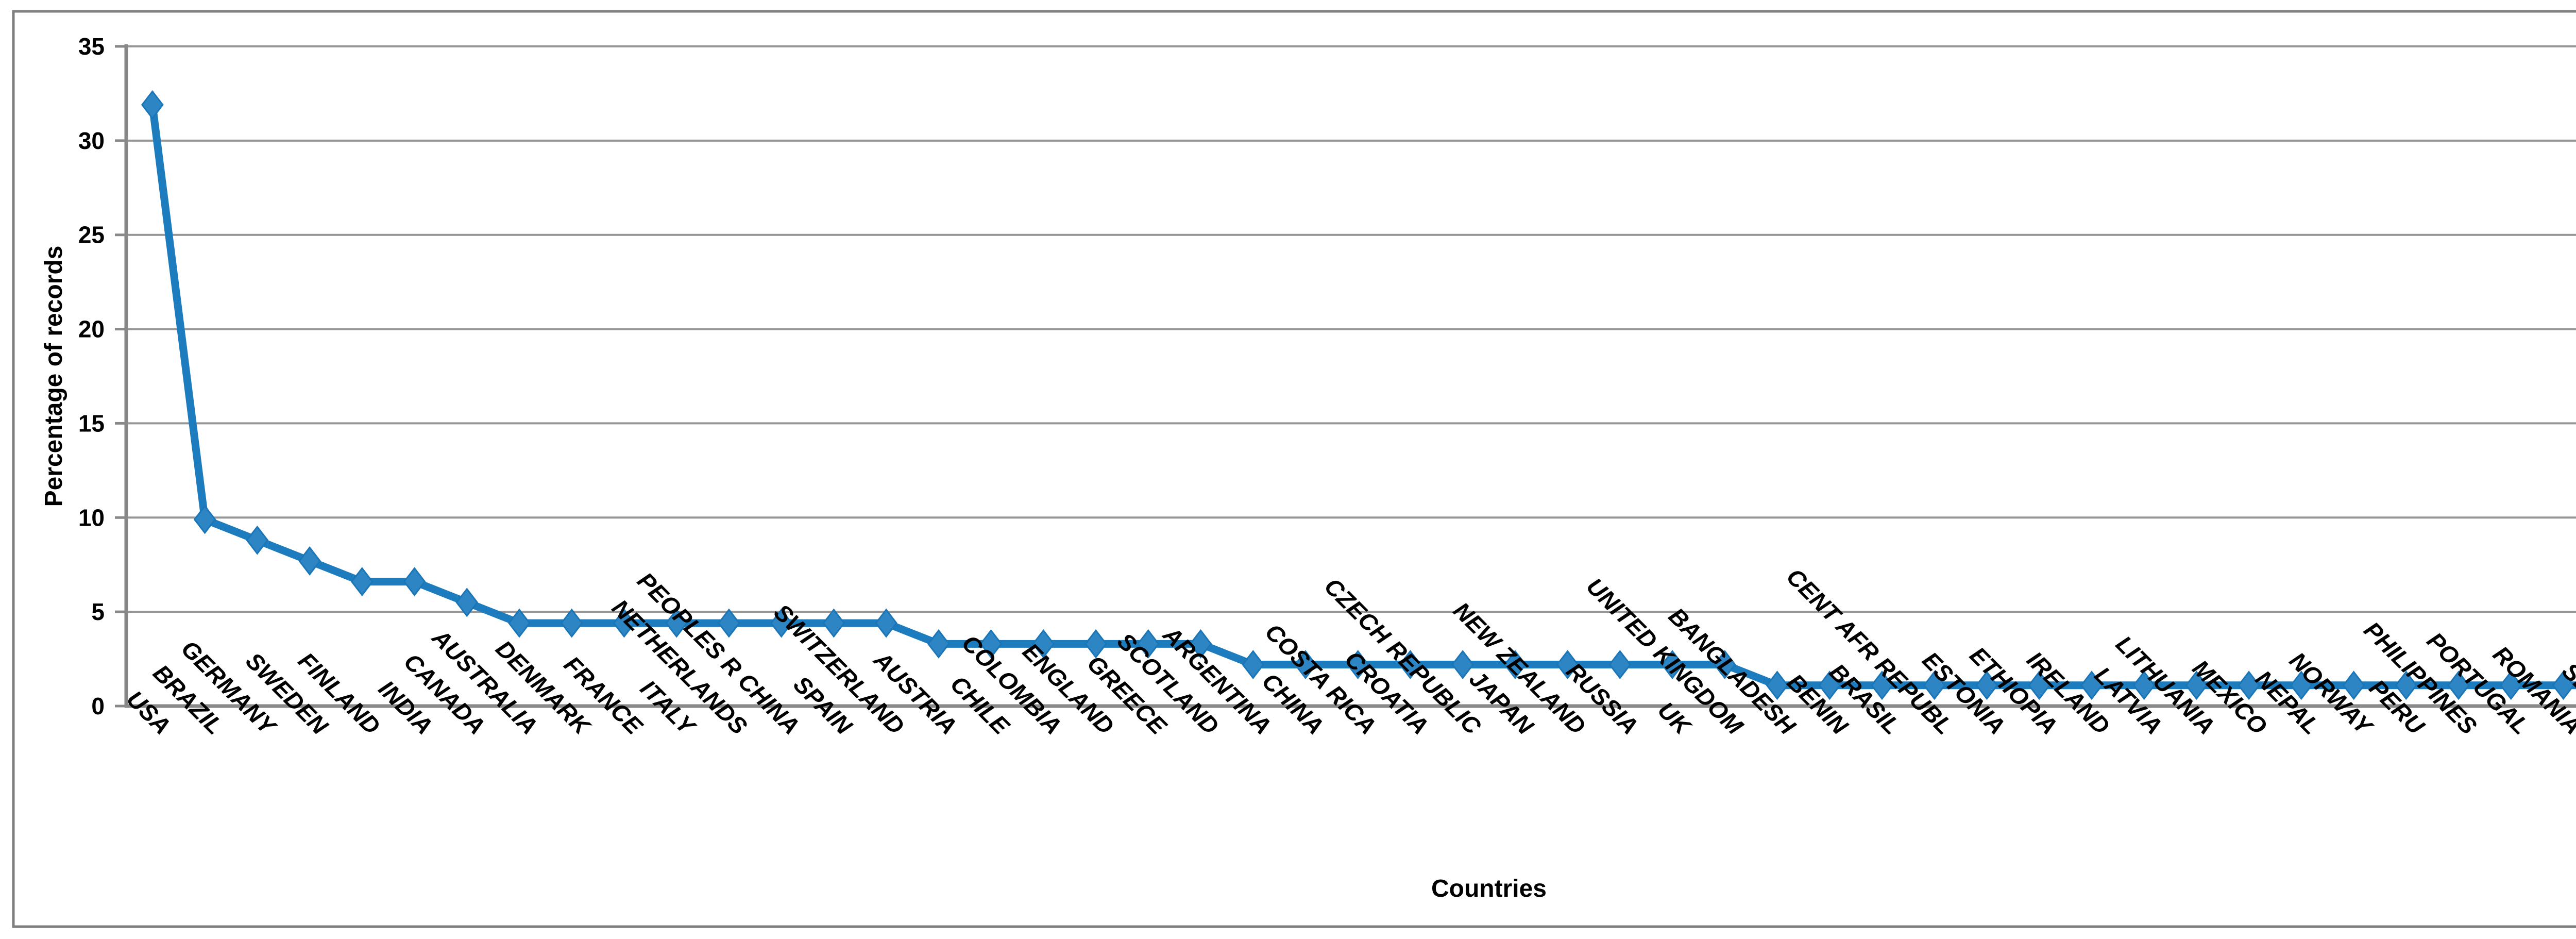 This screenshot has height=939, width=2576. I want to click on y-axis-tick-label: 10, so click(91, 517).